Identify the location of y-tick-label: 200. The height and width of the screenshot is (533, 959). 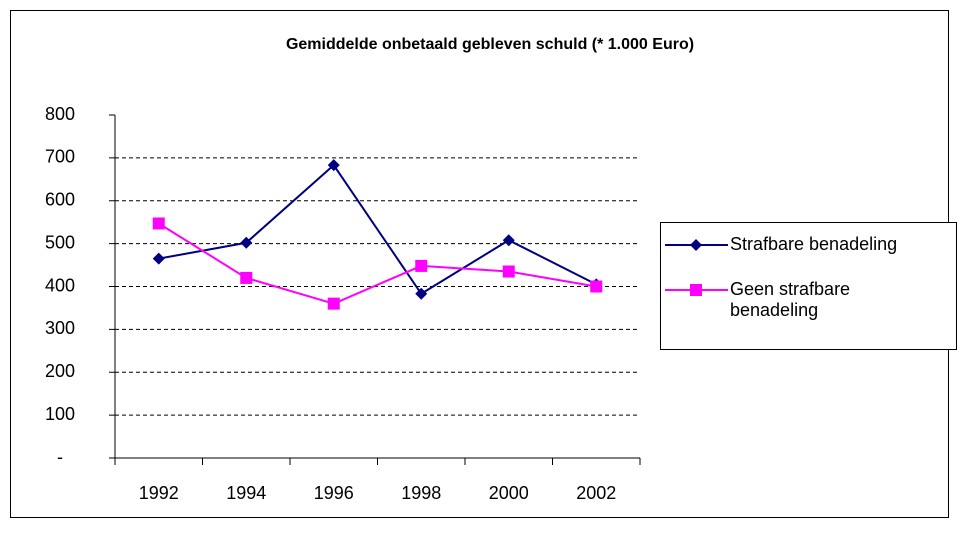
(60, 371).